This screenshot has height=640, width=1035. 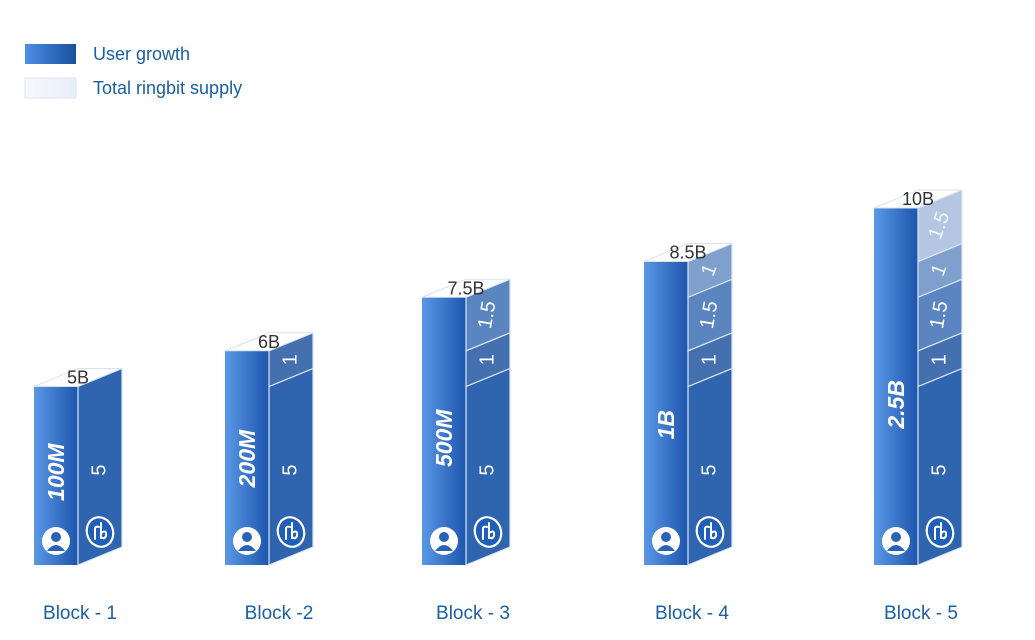 I want to click on category-label-block-5: Block - 5, so click(x=921, y=613).